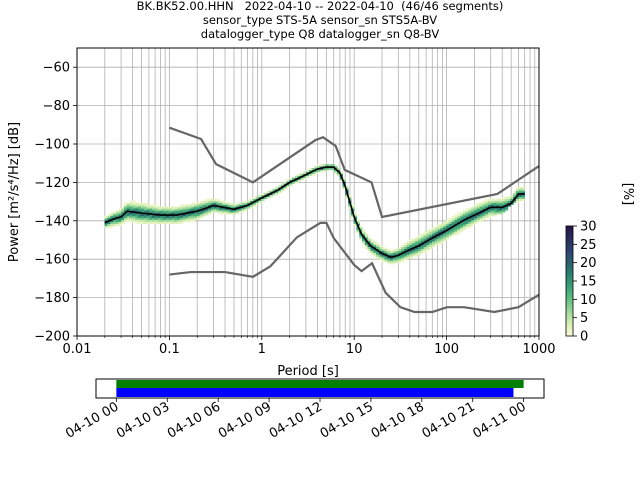  What do you see at coordinates (52, 145) in the screenshot?
I see `y-tick-label: −100` at bounding box center [52, 145].